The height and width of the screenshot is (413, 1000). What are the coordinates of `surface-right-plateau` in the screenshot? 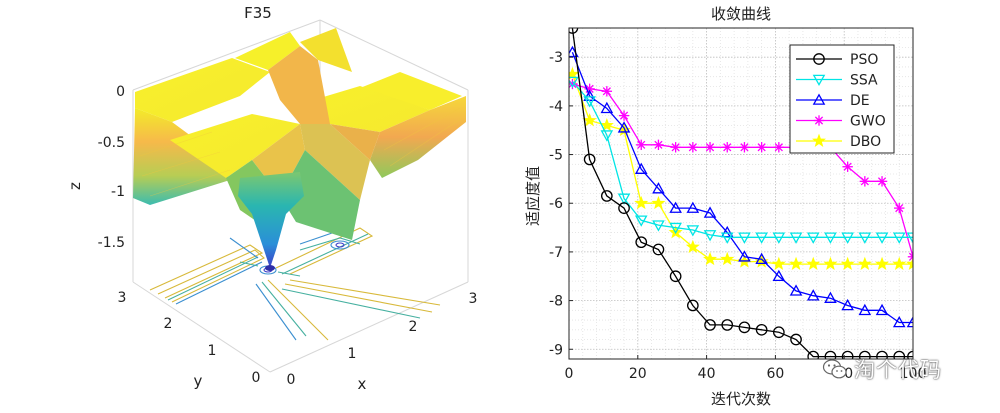 It's located at (365, 109).